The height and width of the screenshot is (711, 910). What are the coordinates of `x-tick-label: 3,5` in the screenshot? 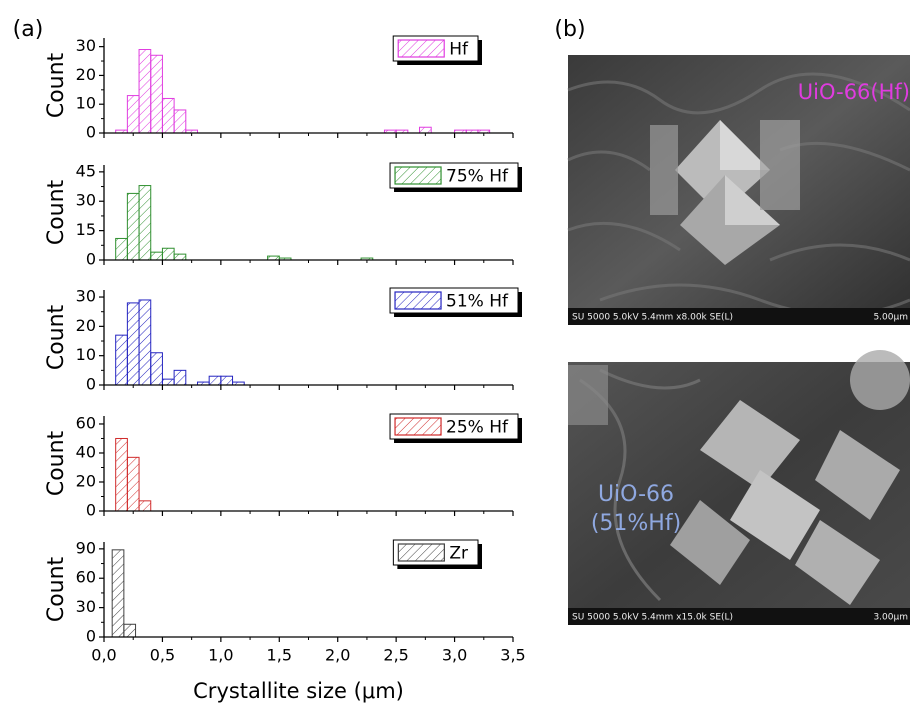 It's located at (512, 655).